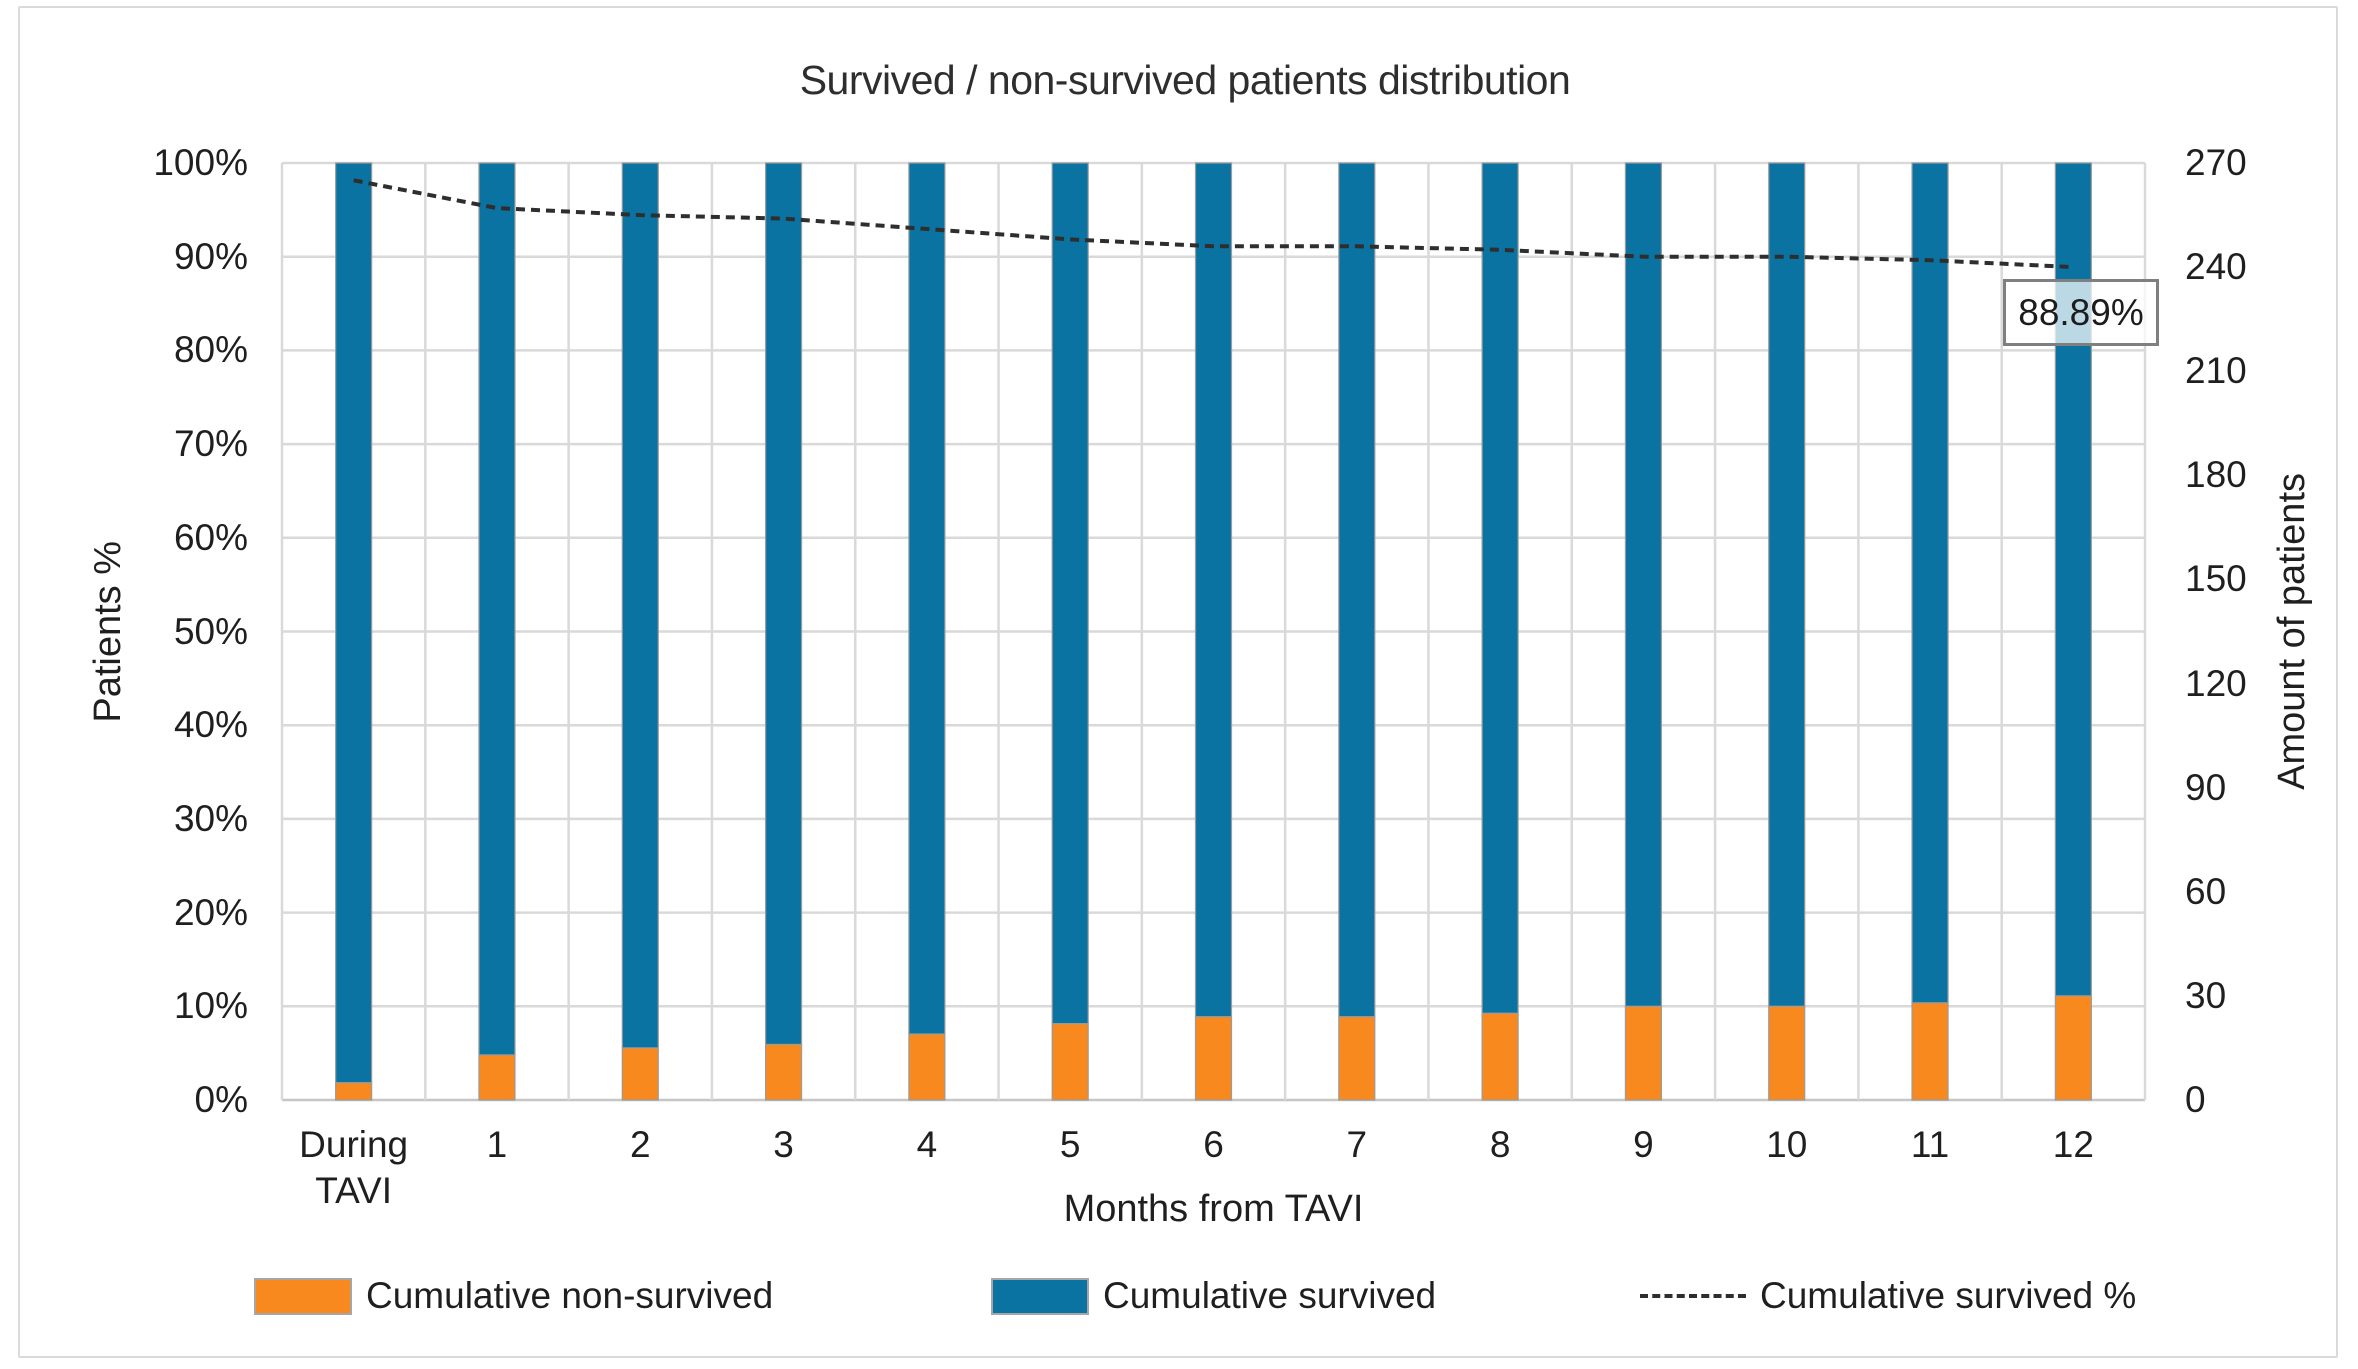 This screenshot has height=1369, width=2358. What do you see at coordinates (1270, 1295) in the screenshot?
I see `legend-label-survived: Cumulative survived` at bounding box center [1270, 1295].